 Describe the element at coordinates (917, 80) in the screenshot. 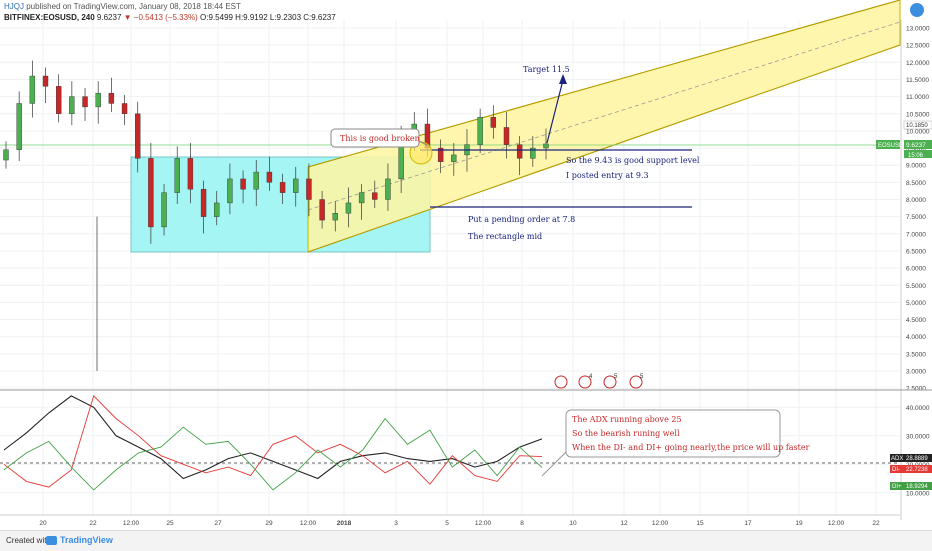

I see `price-tick-label: 11.5000` at that location.